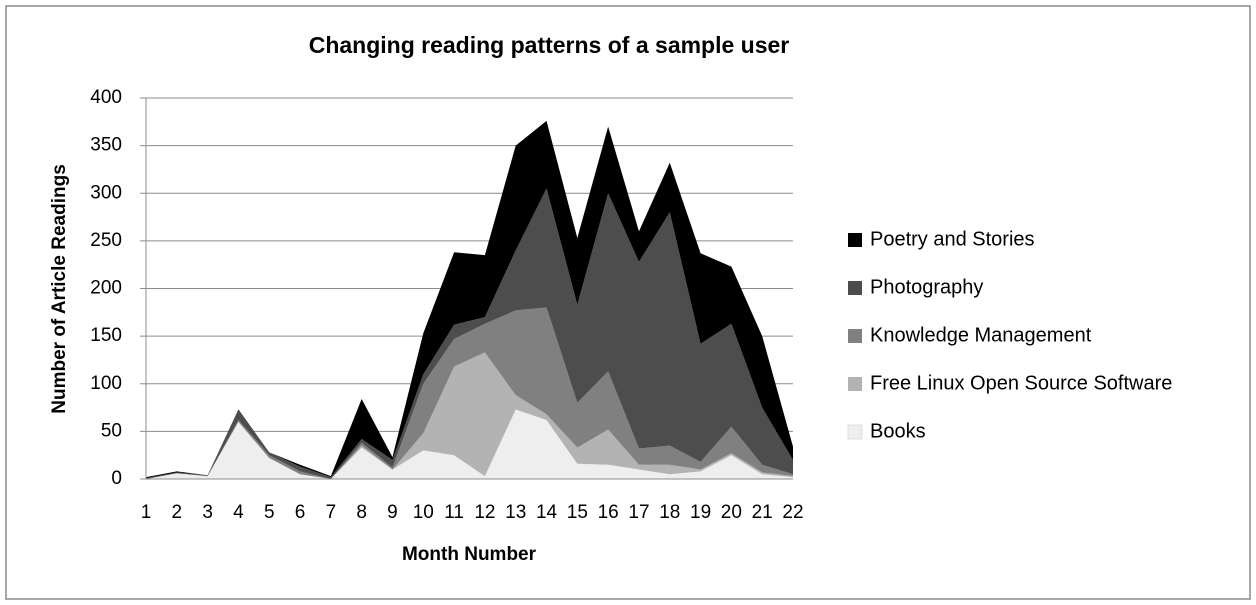 Image resolution: width=1256 pixels, height=605 pixels. Describe the element at coordinates (361, 512) in the screenshot. I see `x-tick-label: 8` at that location.